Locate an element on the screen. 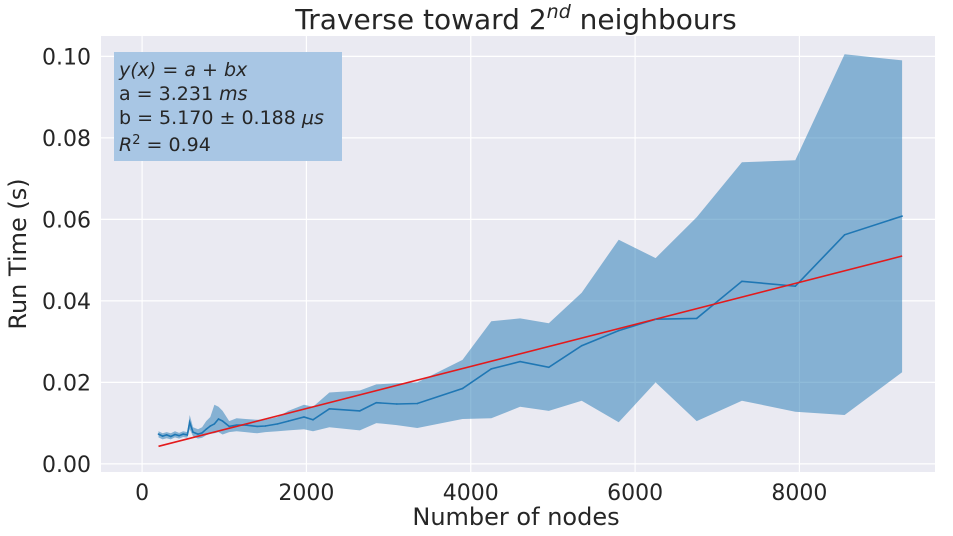 The width and height of the screenshot is (953, 536). x-tick-label: 2000 is located at coordinates (306, 493).